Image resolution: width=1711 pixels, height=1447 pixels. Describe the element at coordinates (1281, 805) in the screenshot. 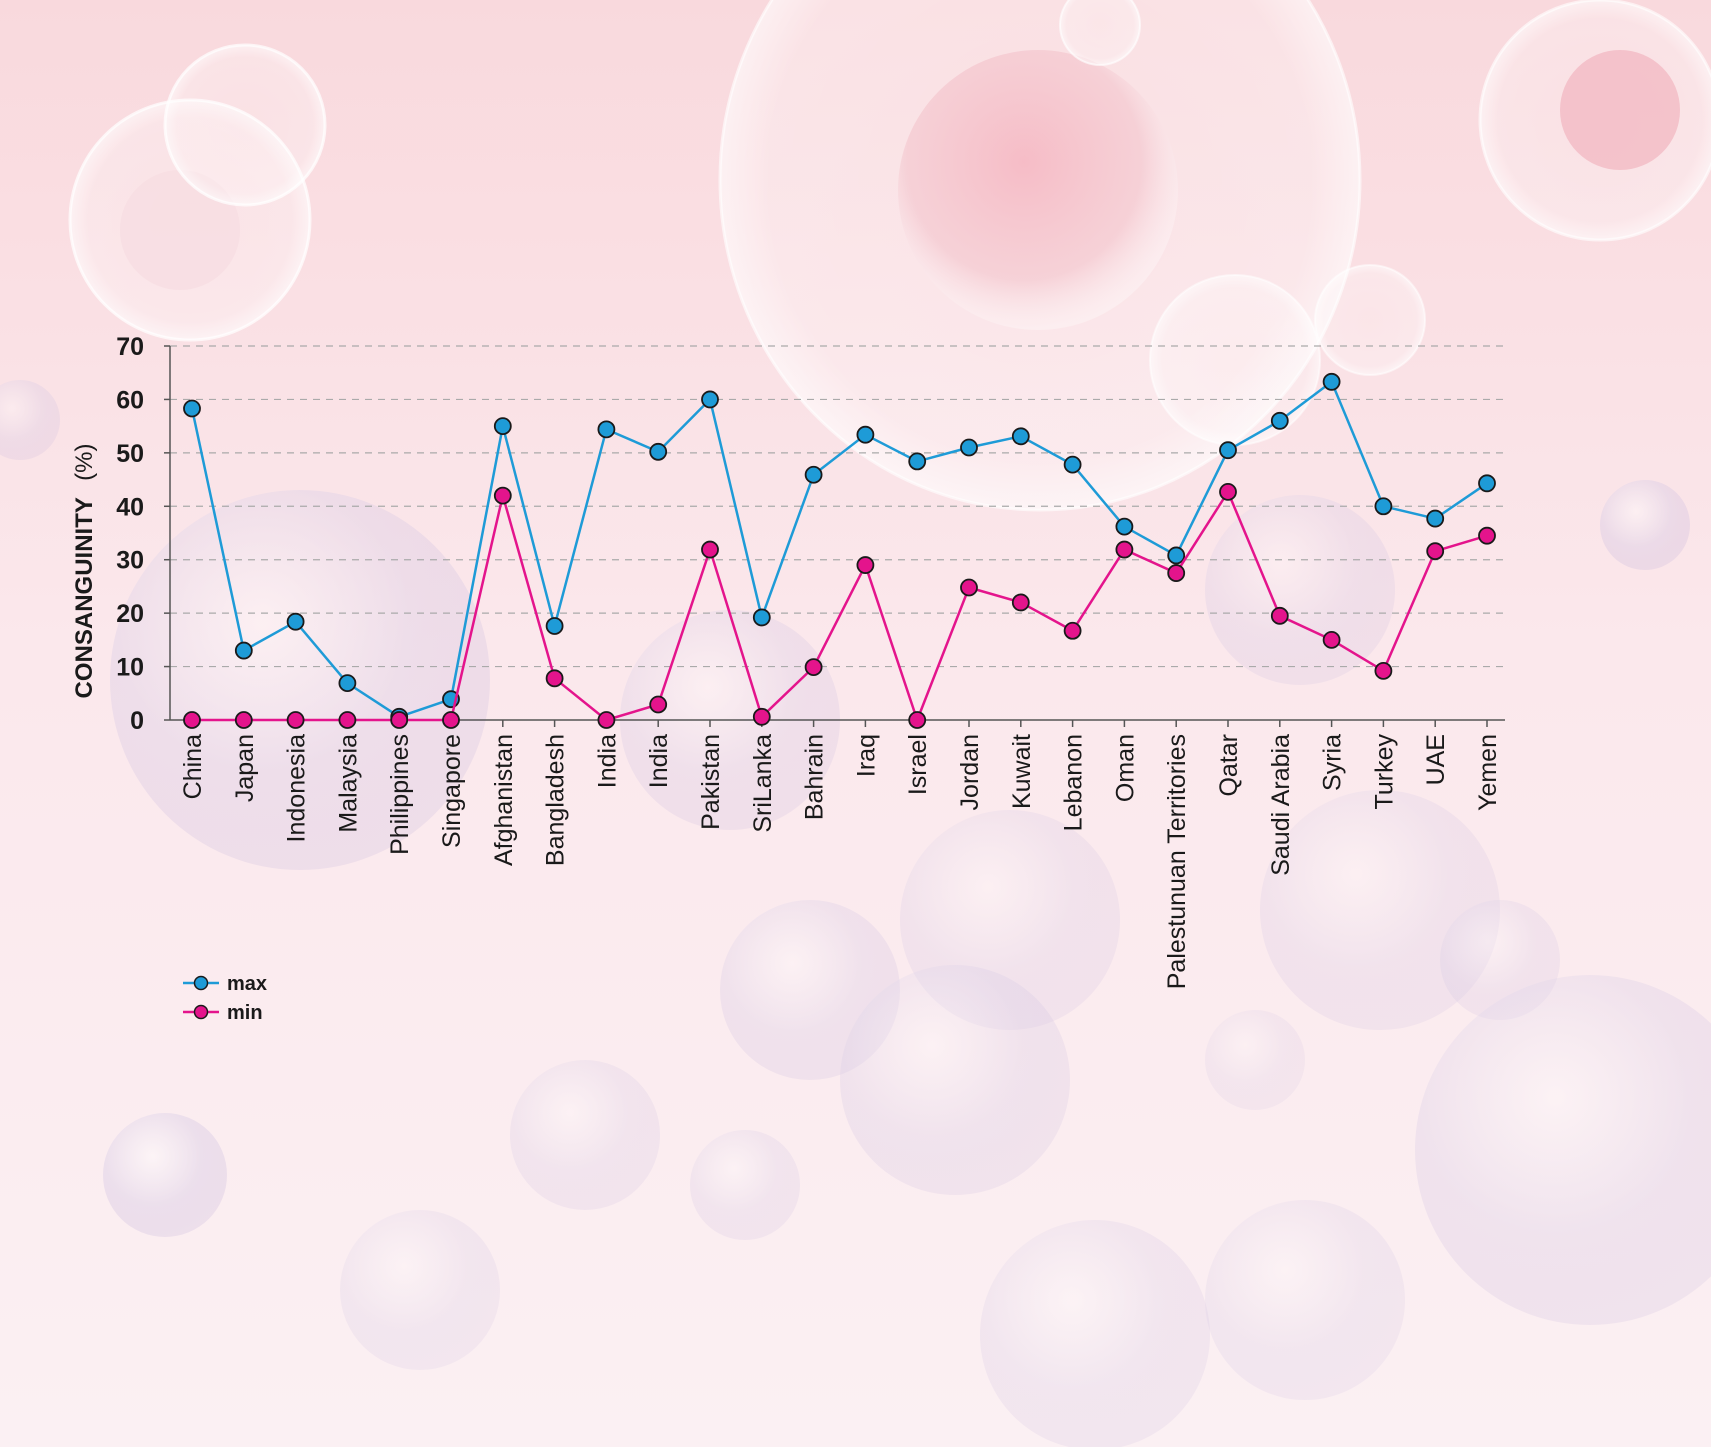

I see `x-tick-label: Saudi Arabia` at that location.